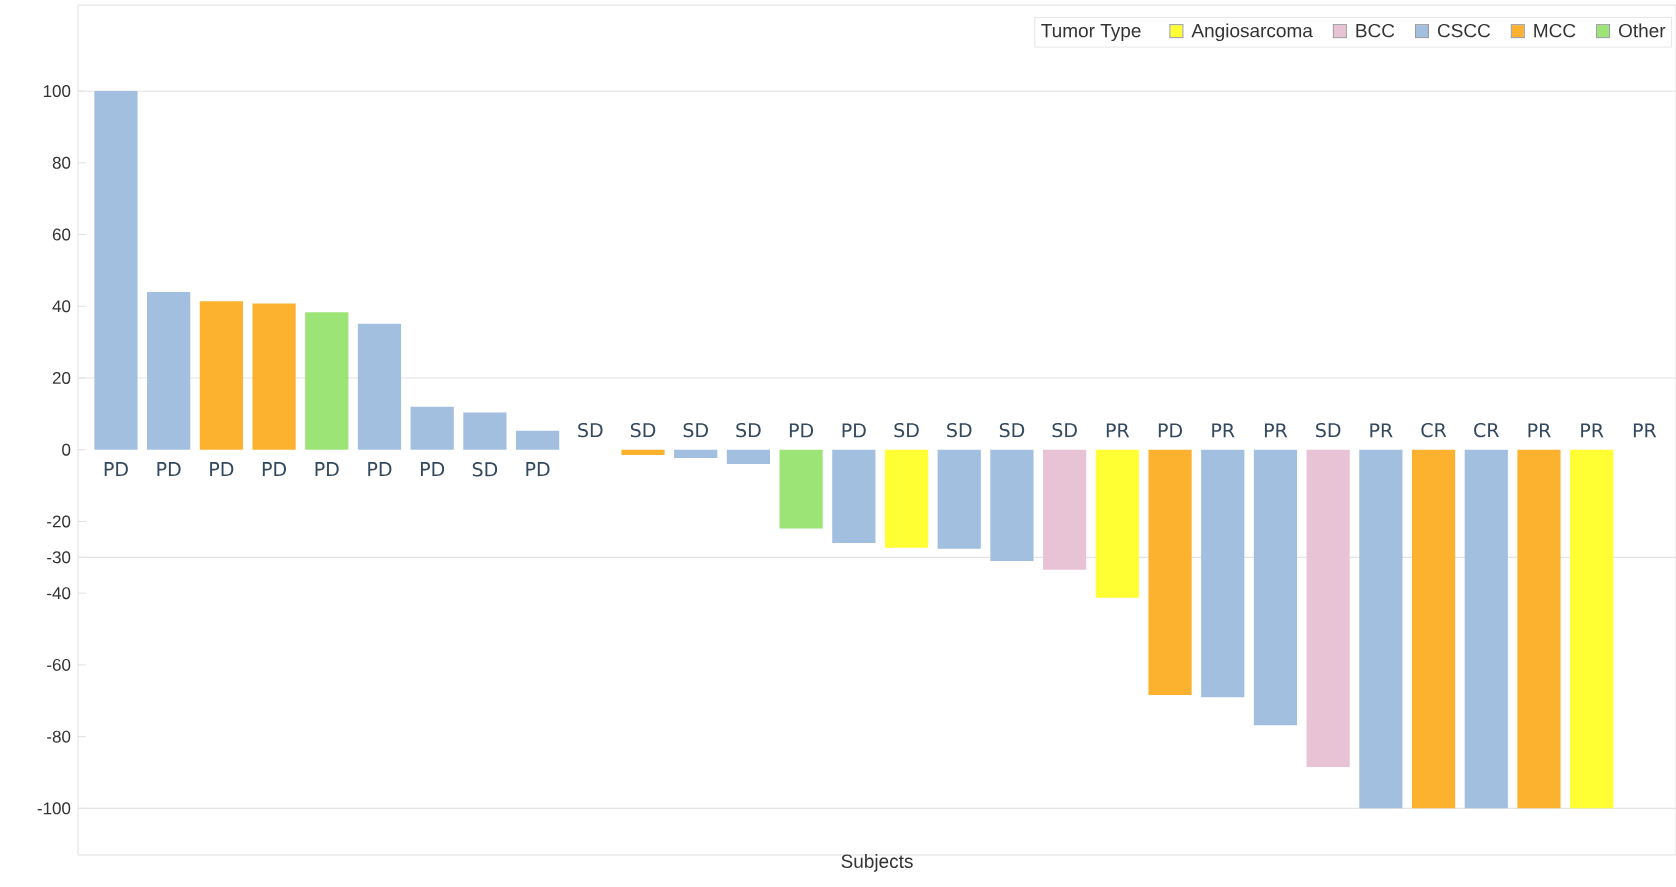 The width and height of the screenshot is (1676, 887). What do you see at coordinates (1464, 30) in the screenshot?
I see `legend-label: CSCC` at bounding box center [1464, 30].